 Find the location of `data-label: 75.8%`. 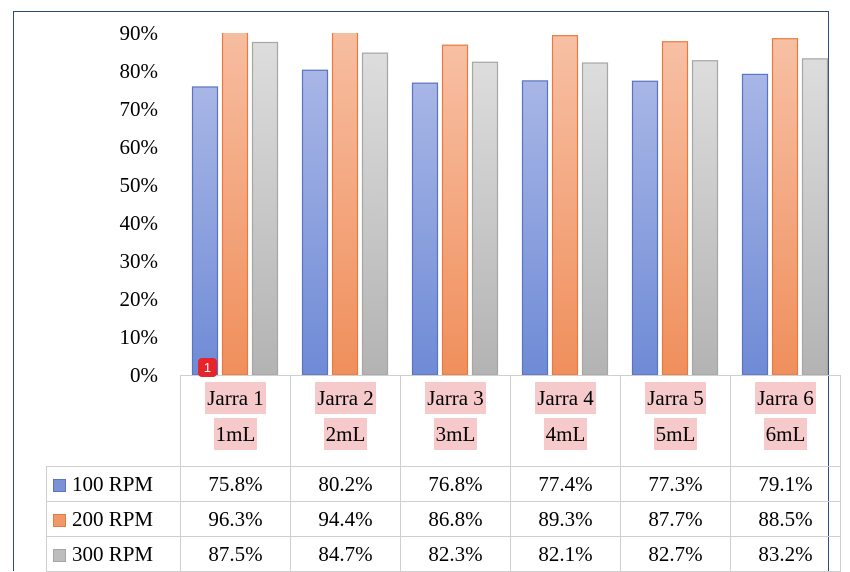

data-label: 75.8% is located at coordinates (235, 484).